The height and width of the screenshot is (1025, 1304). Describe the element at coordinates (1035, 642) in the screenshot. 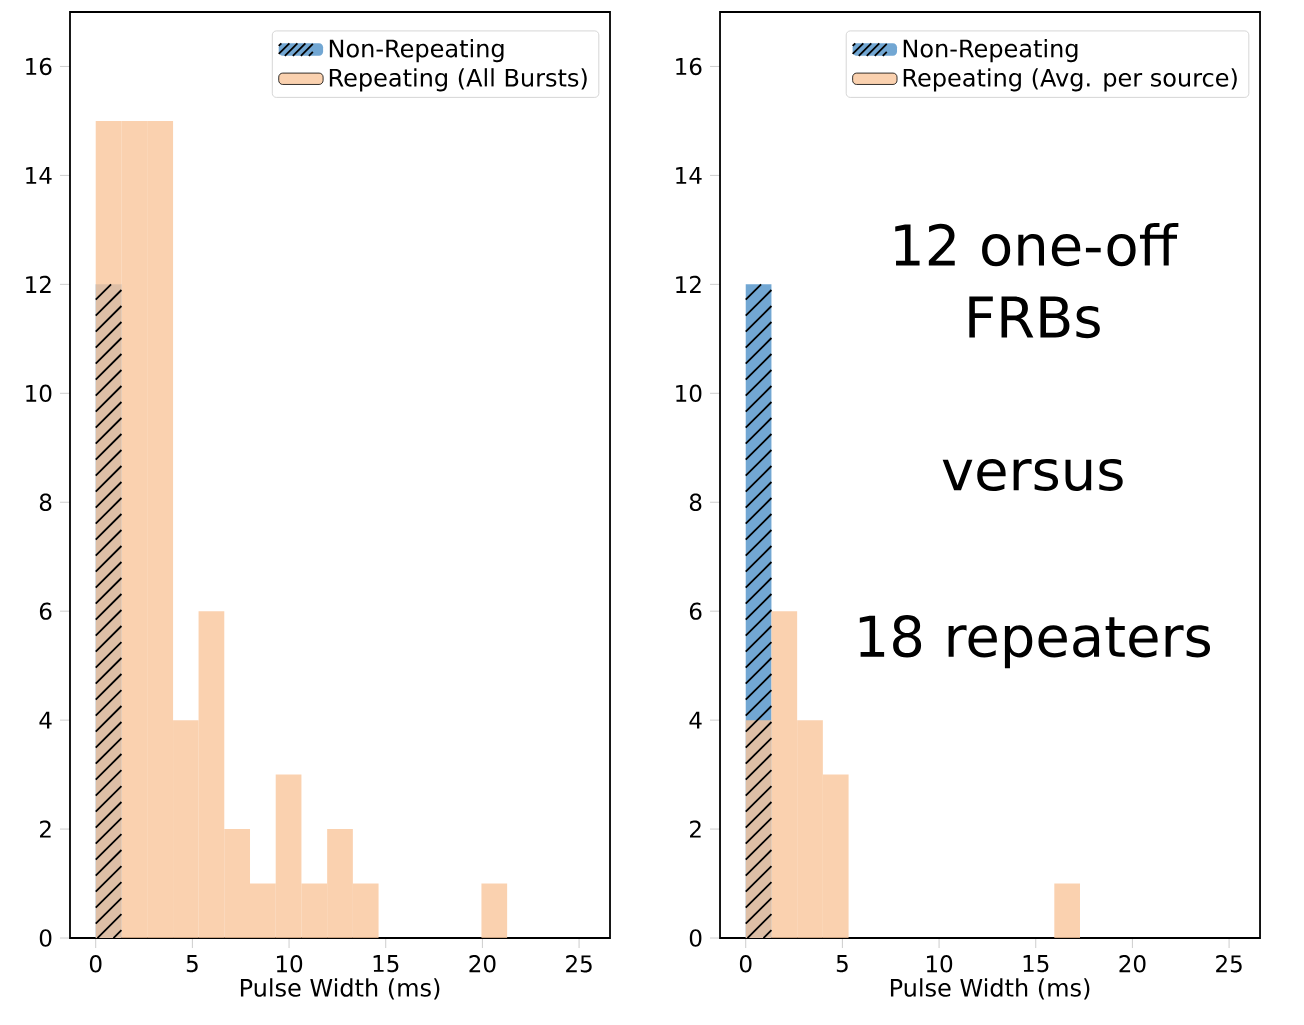

I see `annotation: 18 repeaters` at that location.